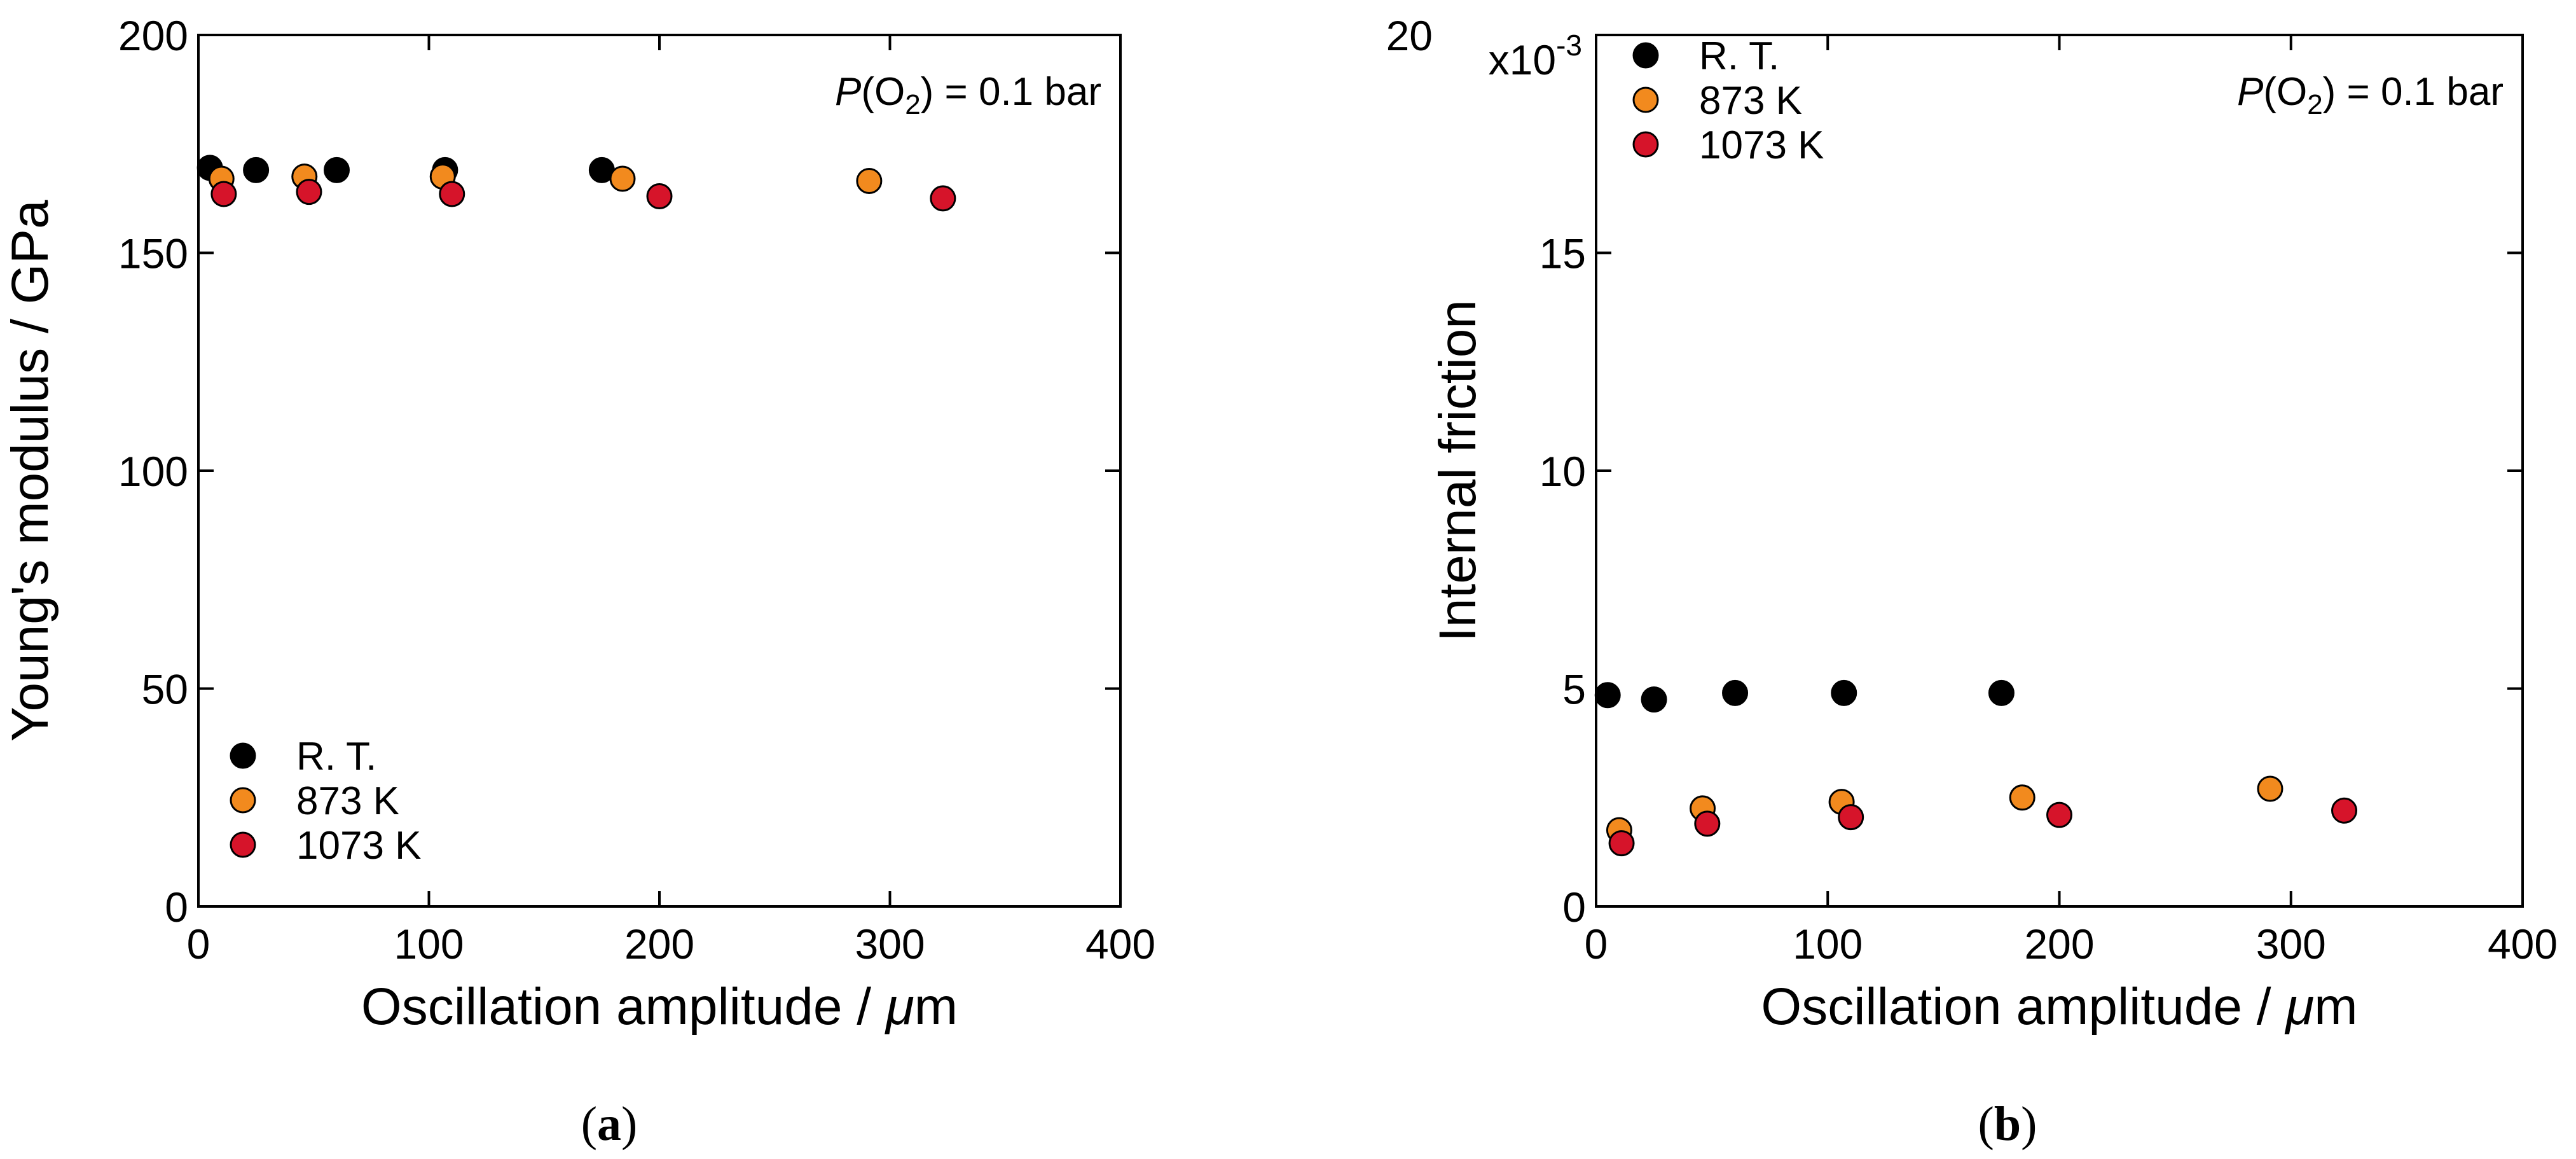 This screenshot has height=1159, width=2576. Describe the element at coordinates (1569, 46) in the screenshot. I see `exponent-power: -3` at that location.